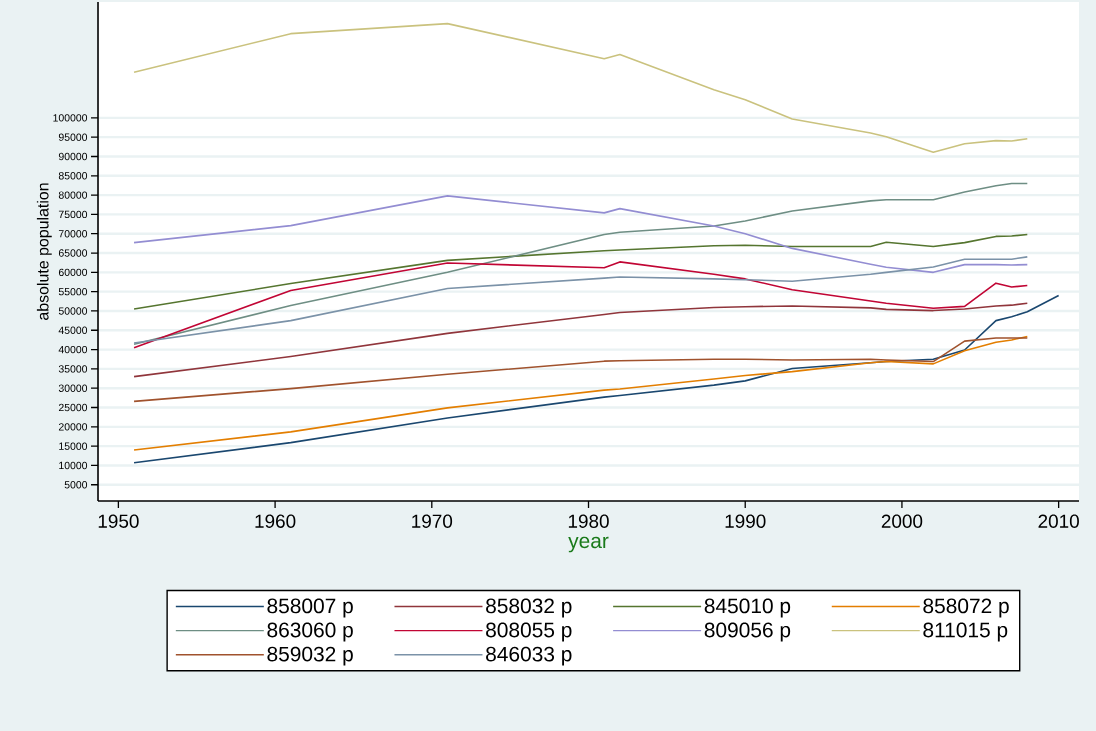  Describe the element at coordinates (73, 311) in the screenshot. I see `y-tick-label: 50000` at that location.